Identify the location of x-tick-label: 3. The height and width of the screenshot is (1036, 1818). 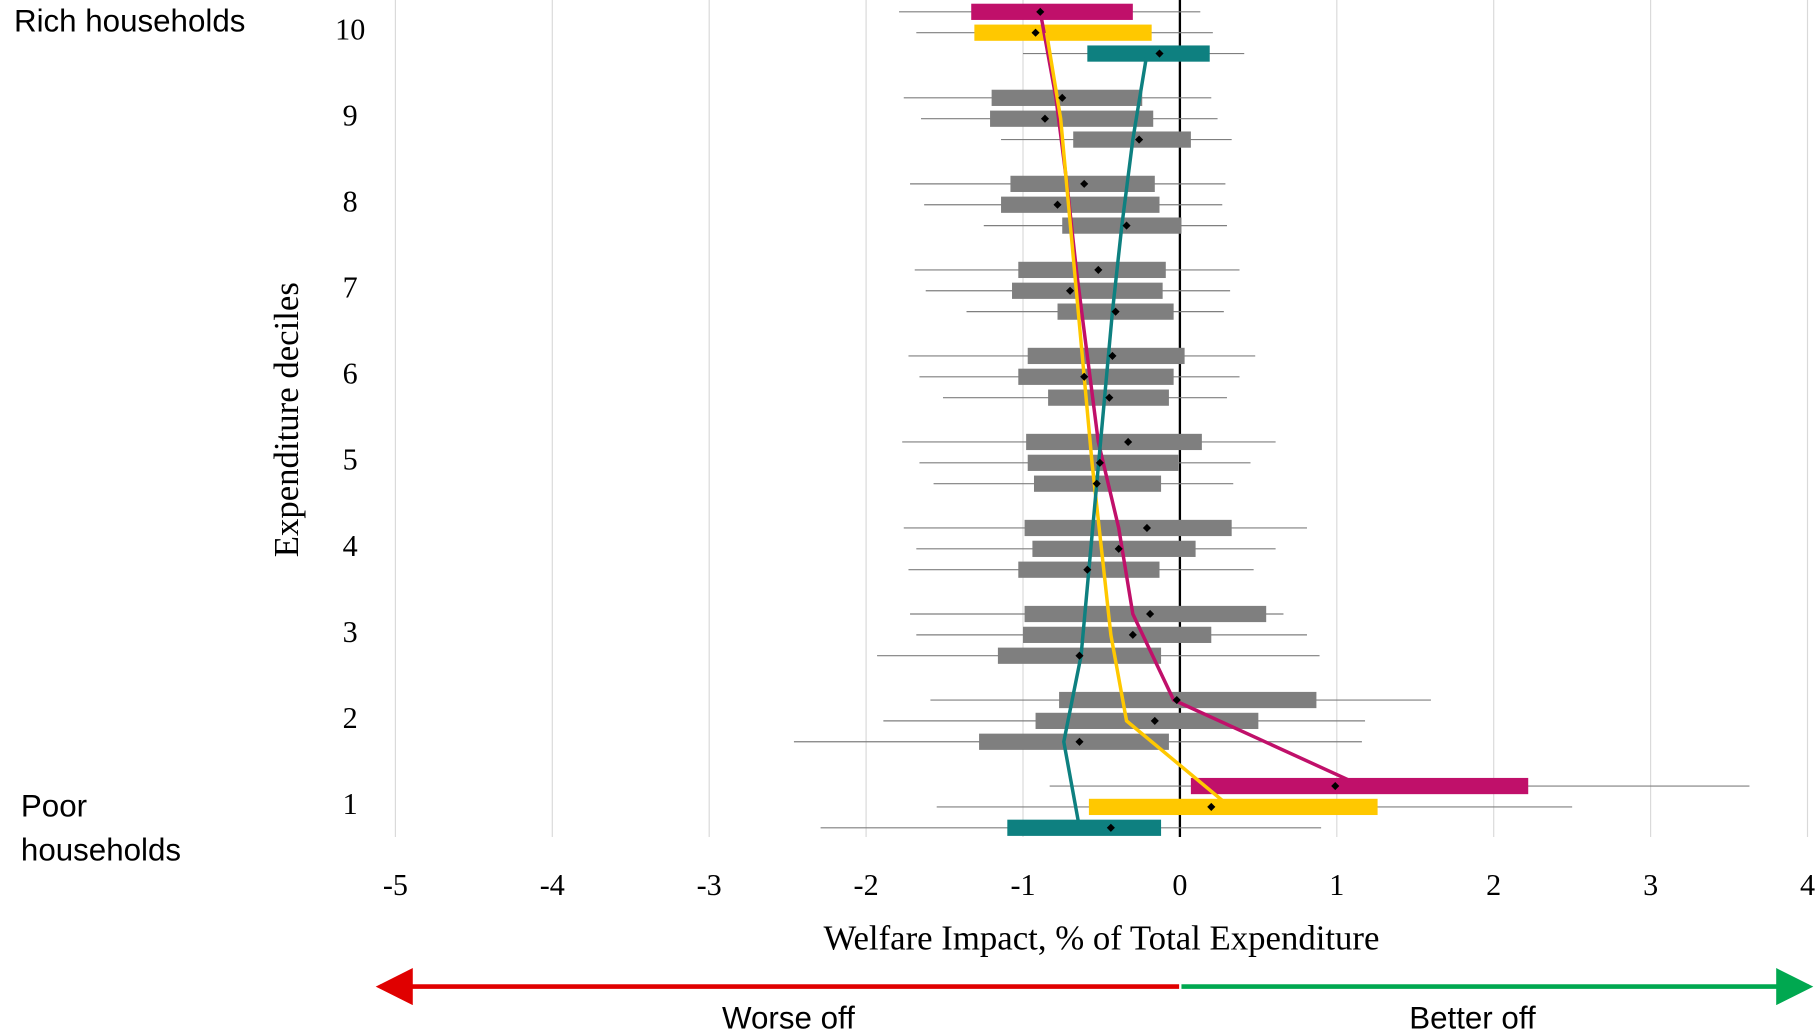
(1650, 885).